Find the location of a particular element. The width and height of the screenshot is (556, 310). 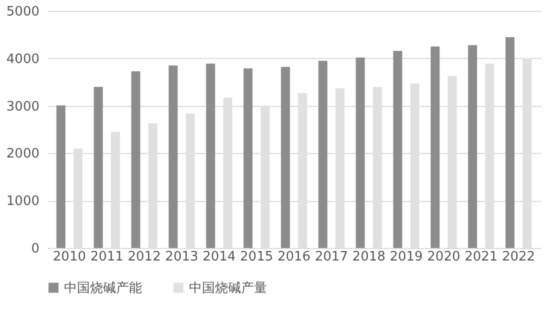

y-tick-label: 5000 is located at coordinates (23, 12).